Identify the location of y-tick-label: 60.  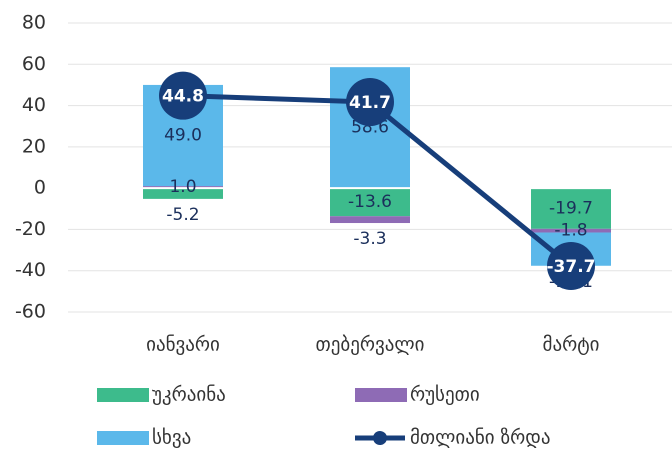
(34, 64).